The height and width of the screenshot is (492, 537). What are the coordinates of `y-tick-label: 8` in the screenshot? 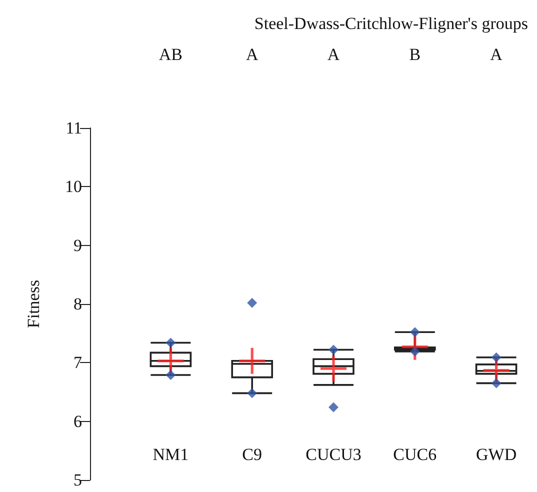 It's located at (78, 304).